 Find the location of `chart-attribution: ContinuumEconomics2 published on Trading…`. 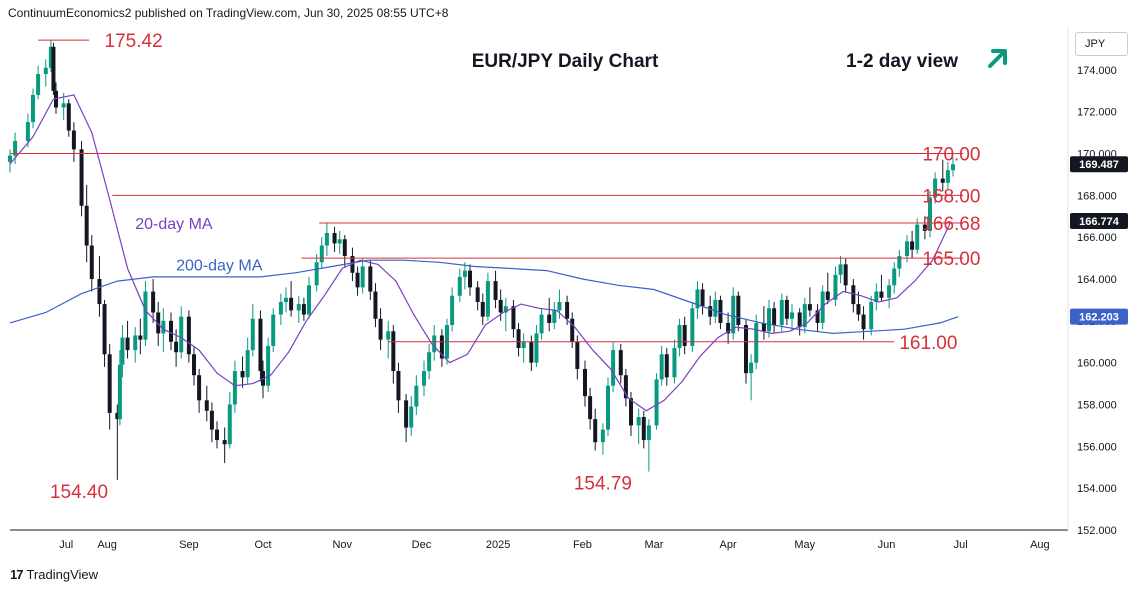

chart-attribution: ContinuumEconomics2 published on Trading… is located at coordinates (228, 13).